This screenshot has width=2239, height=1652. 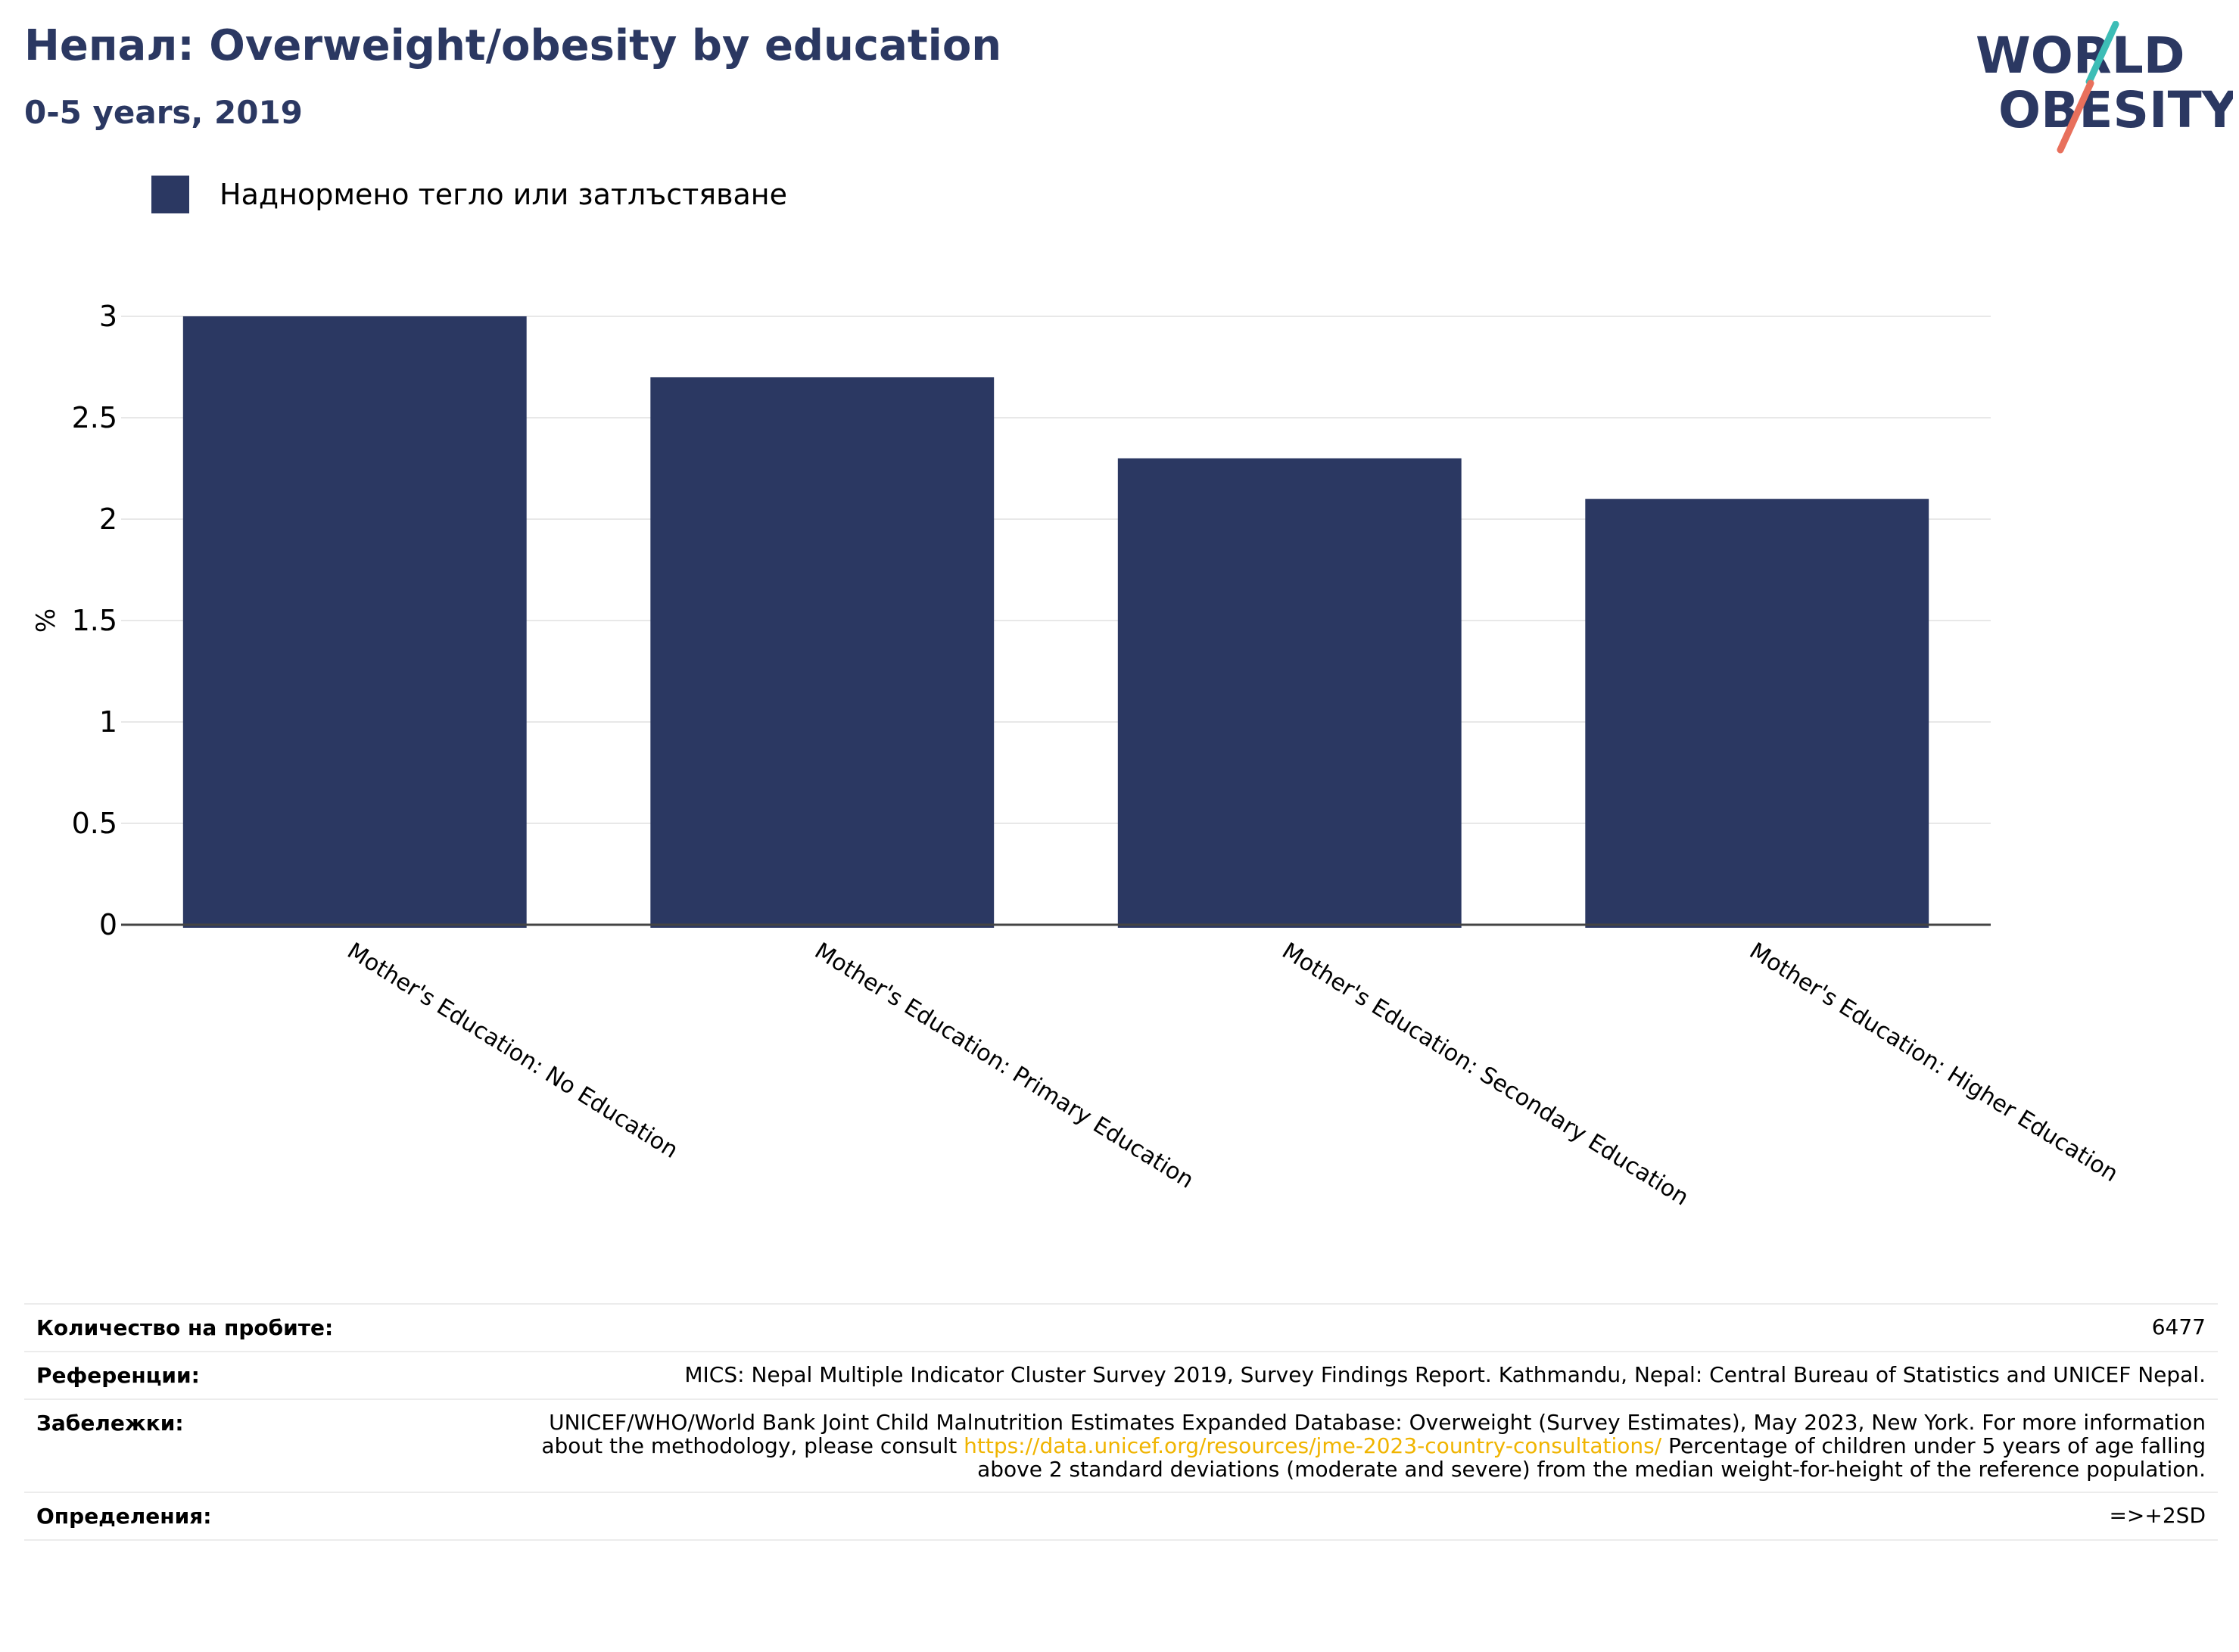 What do you see at coordinates (95, 417) in the screenshot?
I see `y-tick-label: 2.5` at bounding box center [95, 417].